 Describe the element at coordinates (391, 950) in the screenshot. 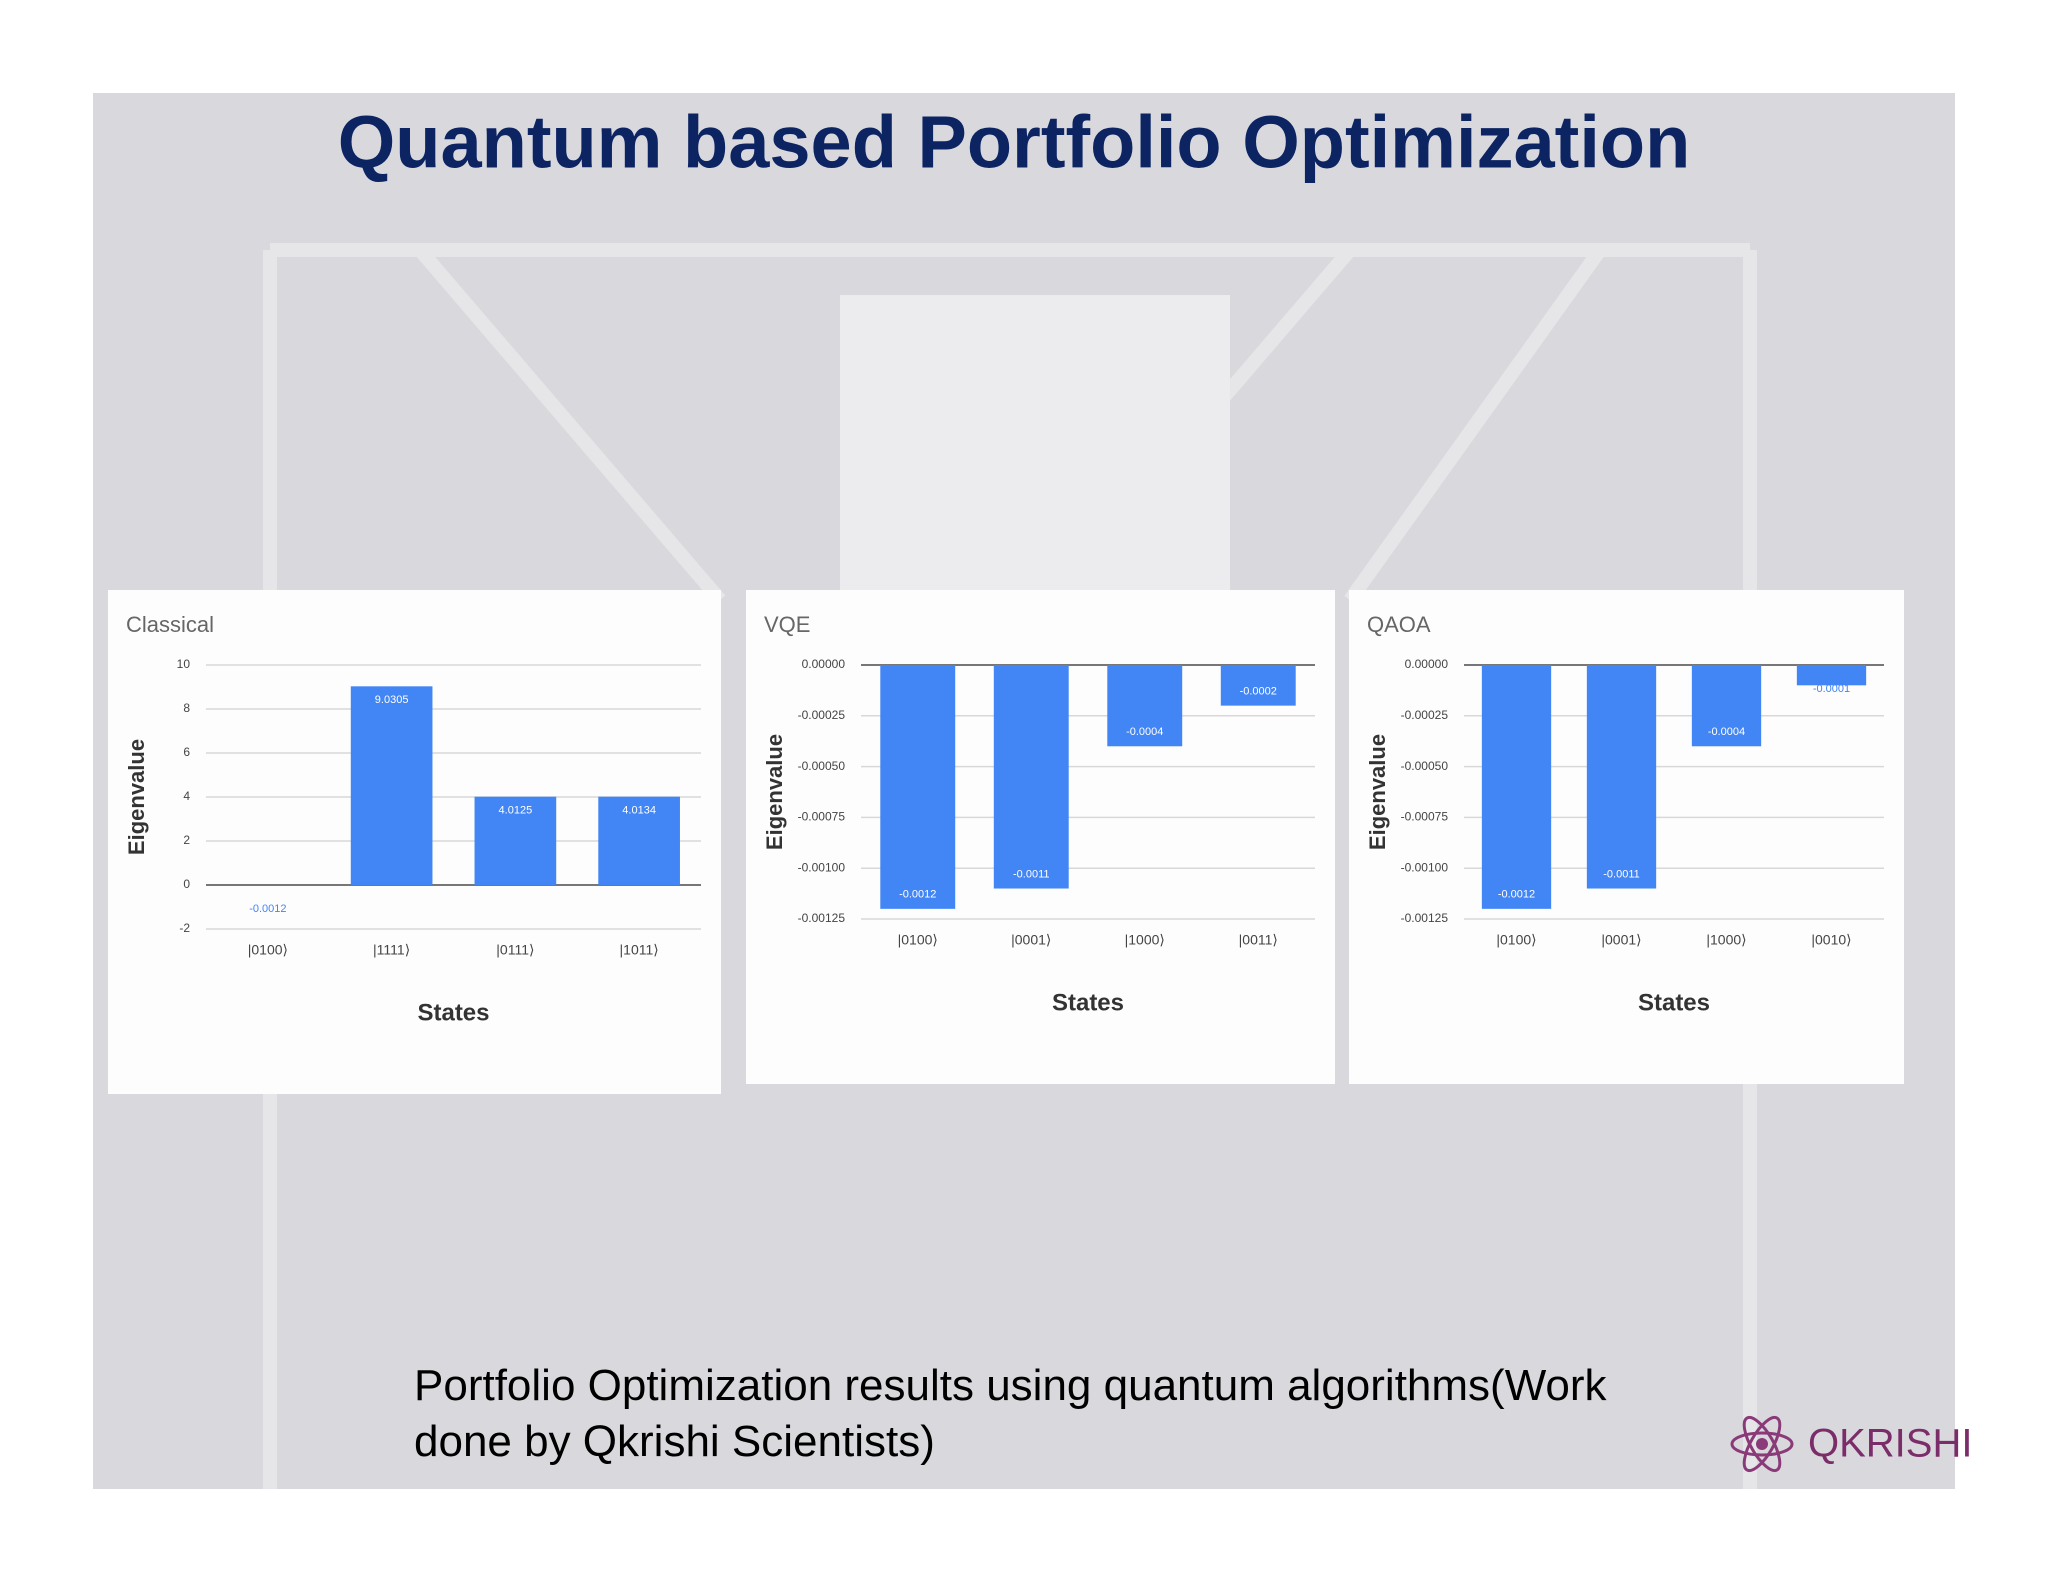

I see `x-tick-label: |1111⟩` at that location.